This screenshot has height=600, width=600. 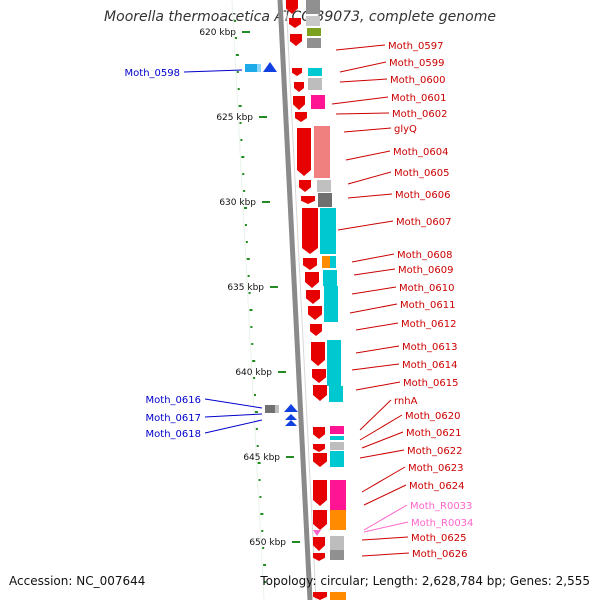 I want to click on gene-label: Moth_R0034, so click(x=442, y=523).